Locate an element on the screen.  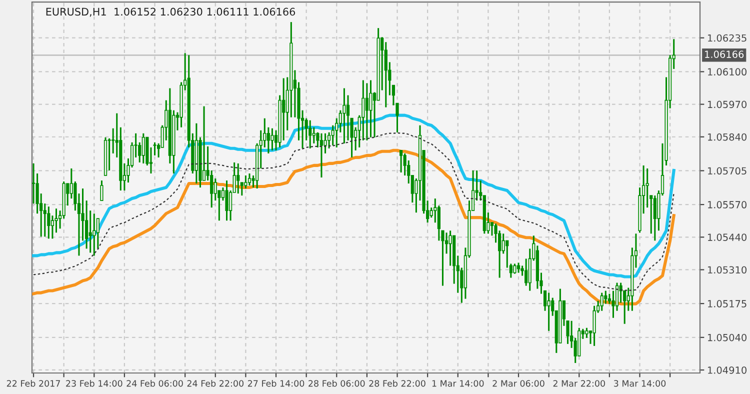
x-tick-label: 23 Feb 14:00 is located at coordinates (94, 383).